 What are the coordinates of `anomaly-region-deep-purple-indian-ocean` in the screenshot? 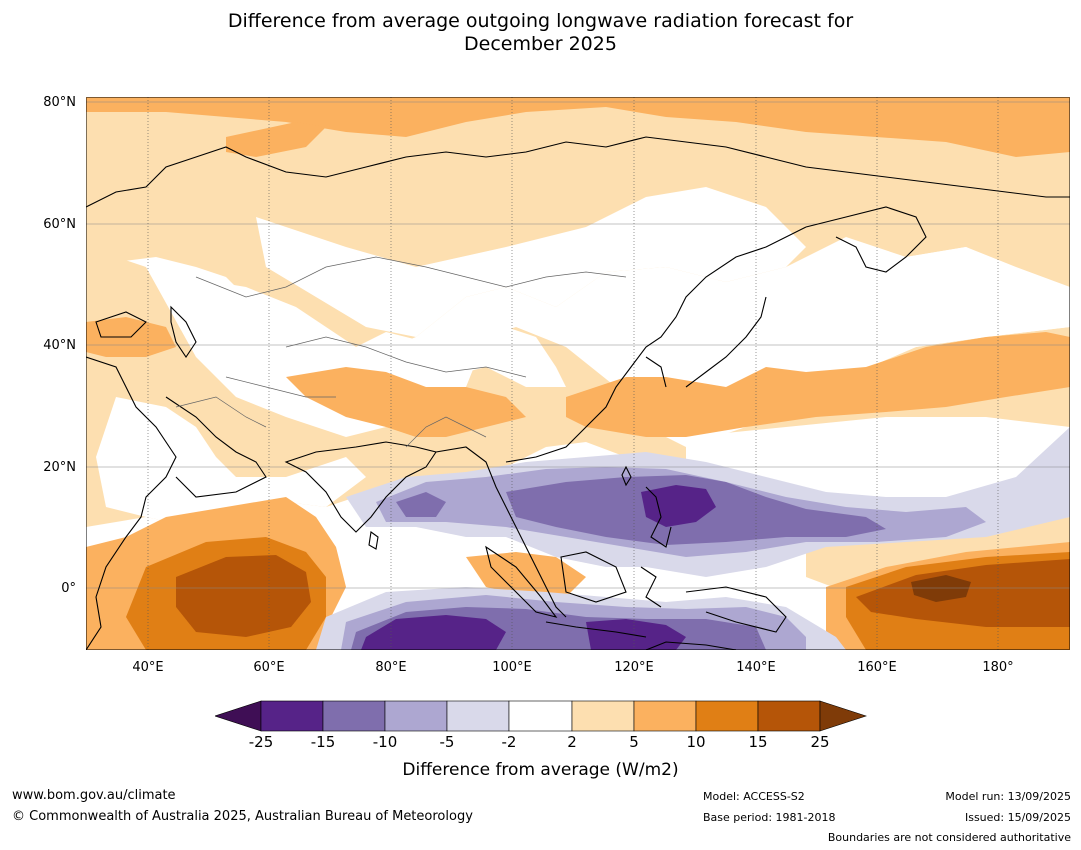 It's located at (433, 632).